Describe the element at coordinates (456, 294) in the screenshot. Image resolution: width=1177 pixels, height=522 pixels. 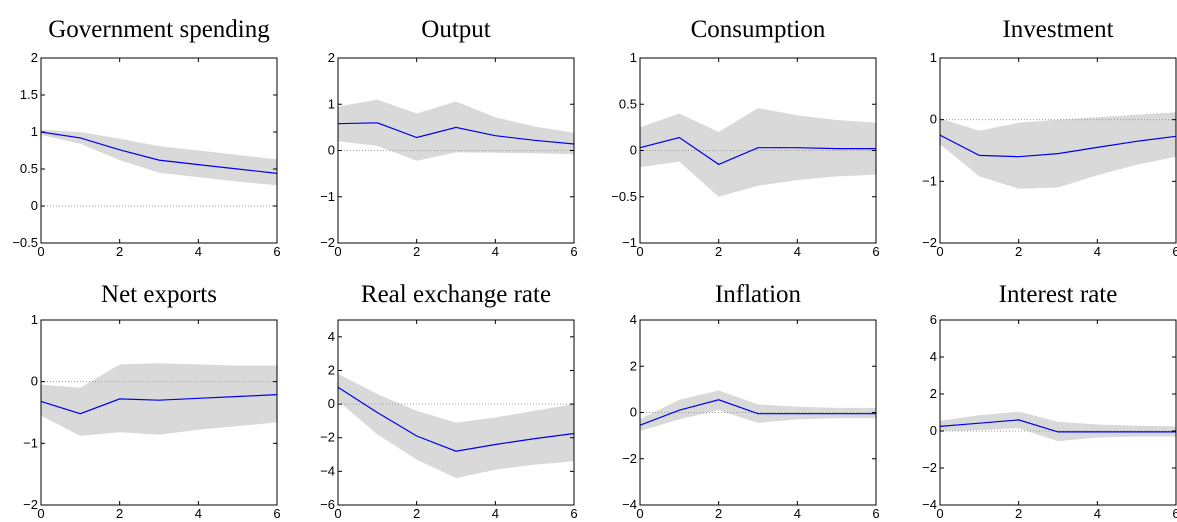
I see `panel-real-exchange-rate-title: Real exchange rate` at that location.